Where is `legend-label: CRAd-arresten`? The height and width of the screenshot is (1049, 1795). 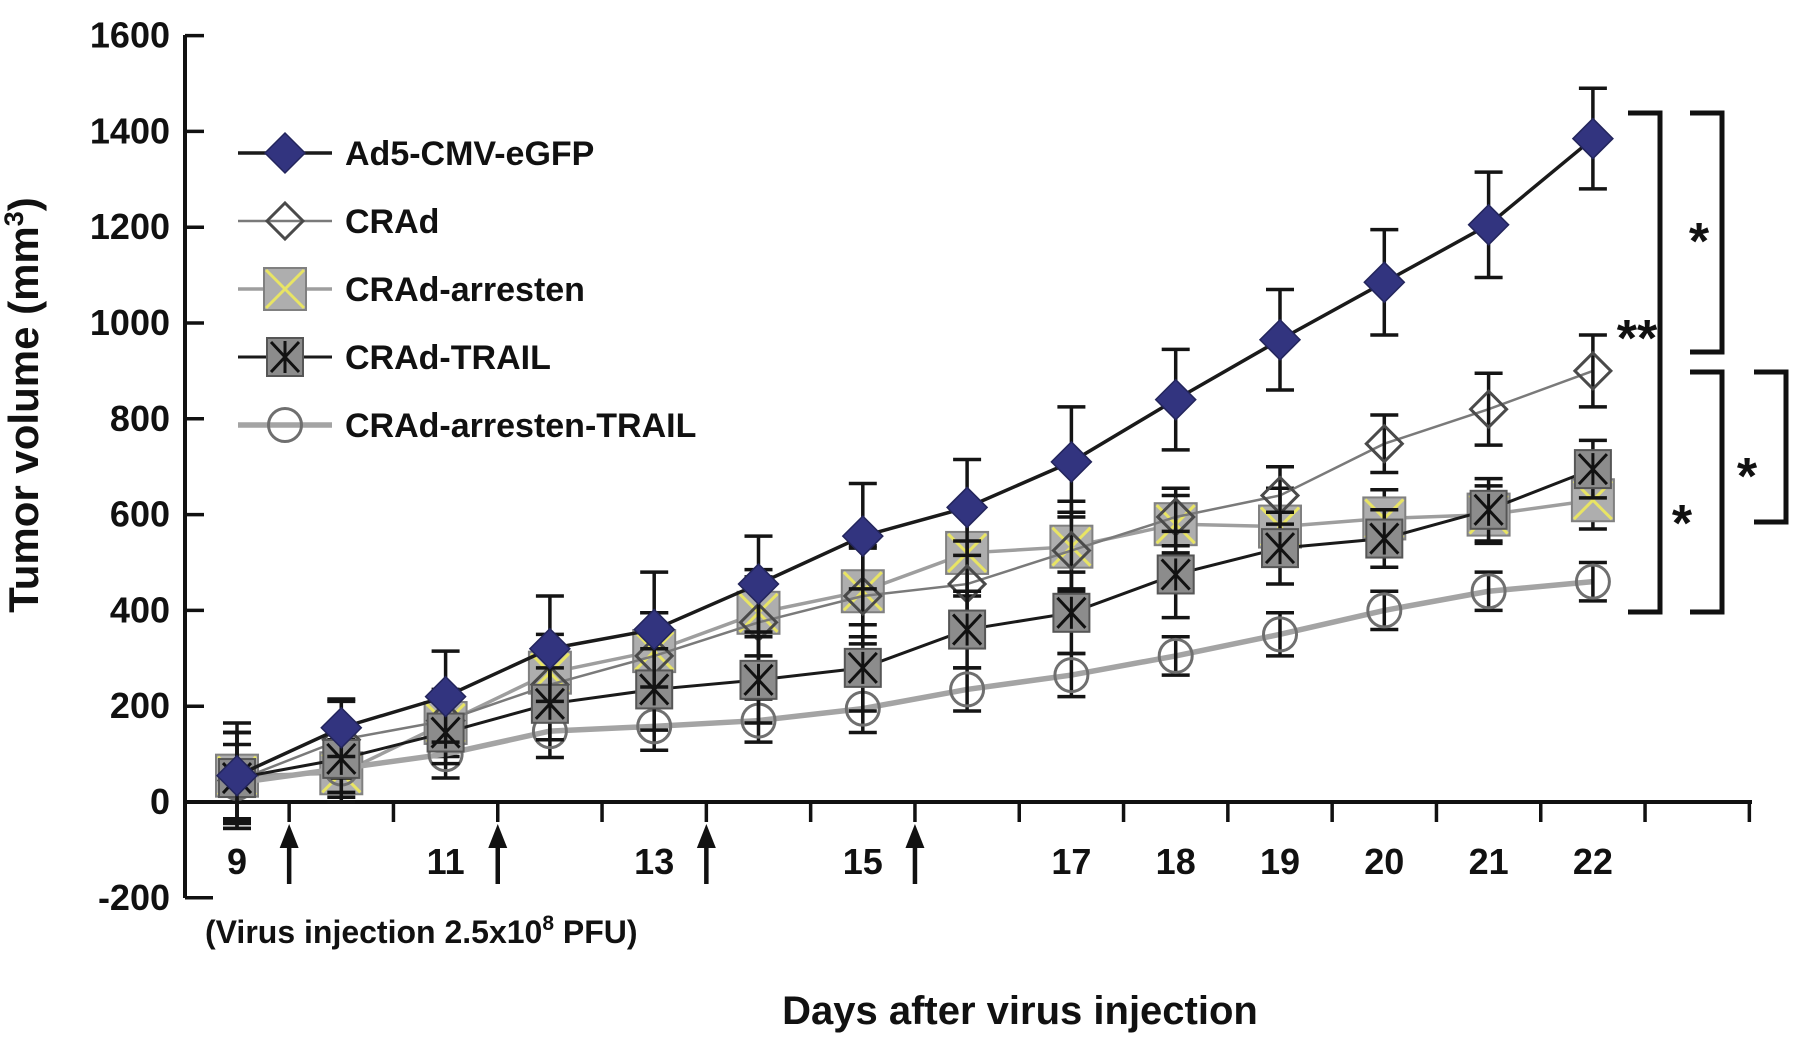
legend-label: CRAd-arresten is located at coordinates (465, 290).